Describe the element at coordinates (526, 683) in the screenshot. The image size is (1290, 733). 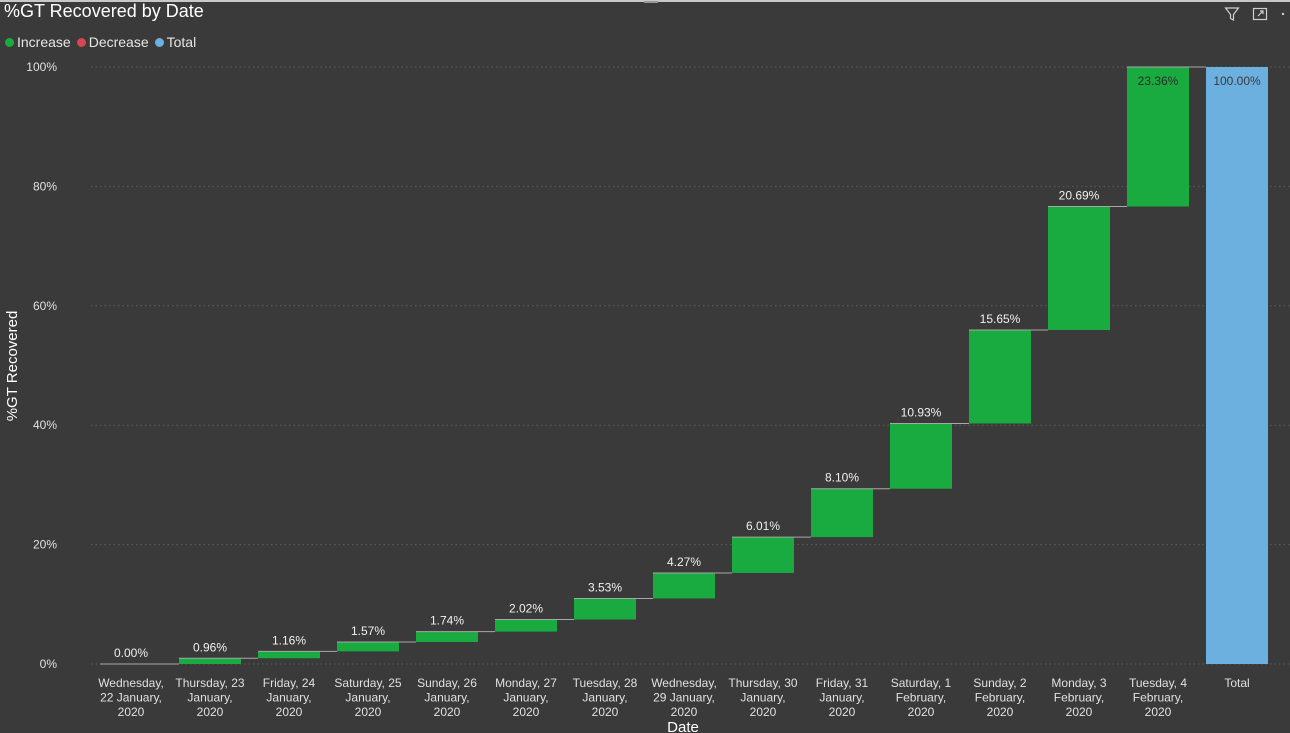
I see `x-tick-label-line: Monday, 27` at that location.